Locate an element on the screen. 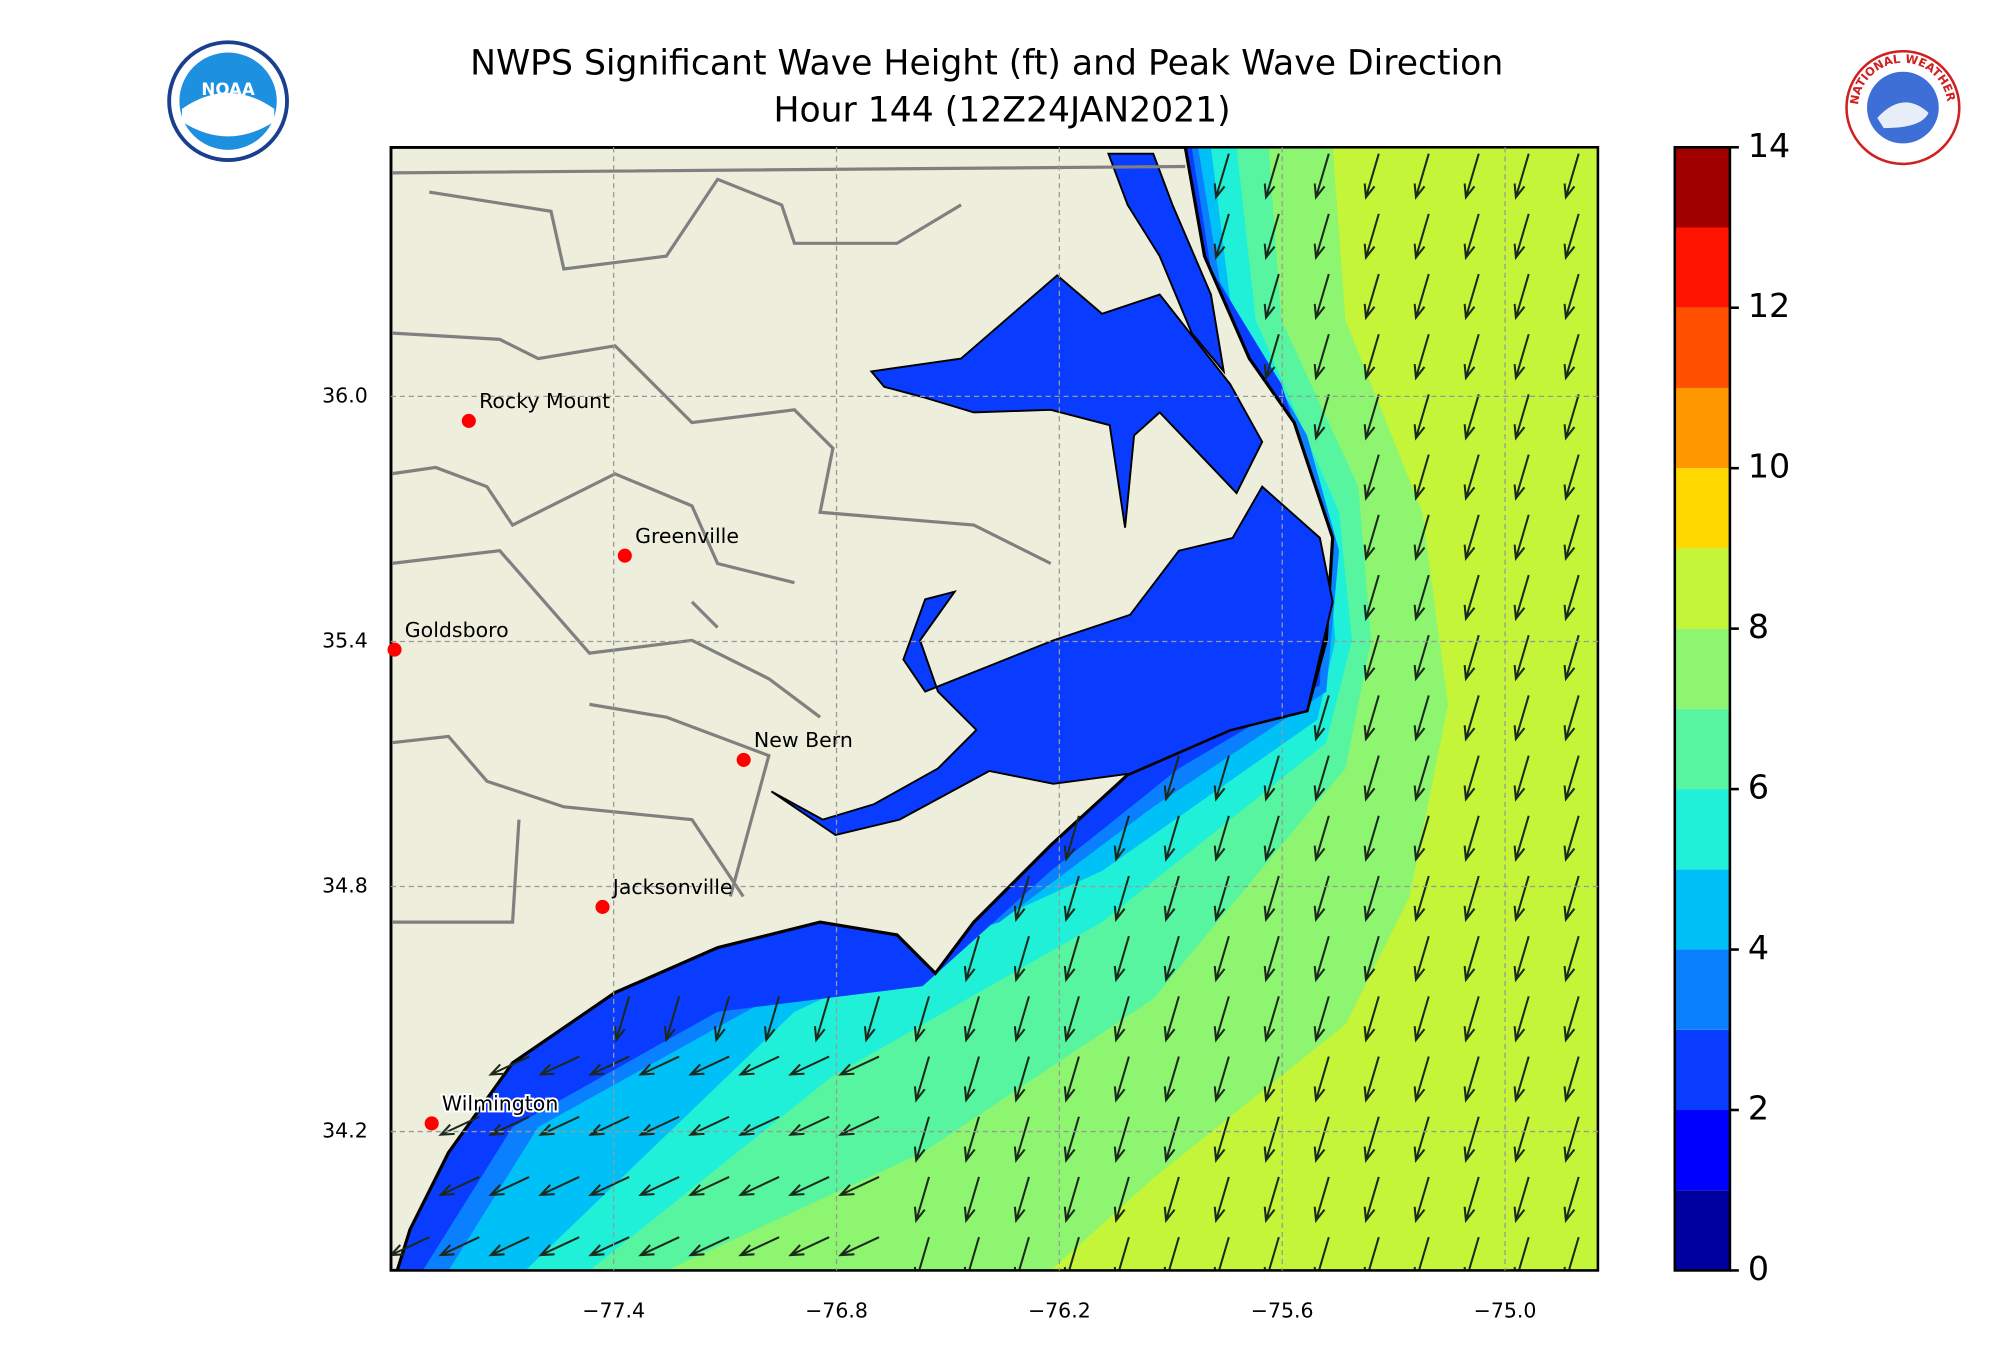 The image size is (1999, 1346). y-tick-label: 36.0 is located at coordinates (345, 395).